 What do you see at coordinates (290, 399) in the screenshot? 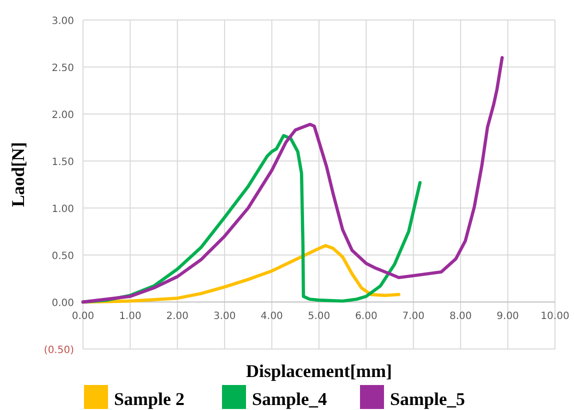
I see `legend-label: Sample_4` at bounding box center [290, 399].